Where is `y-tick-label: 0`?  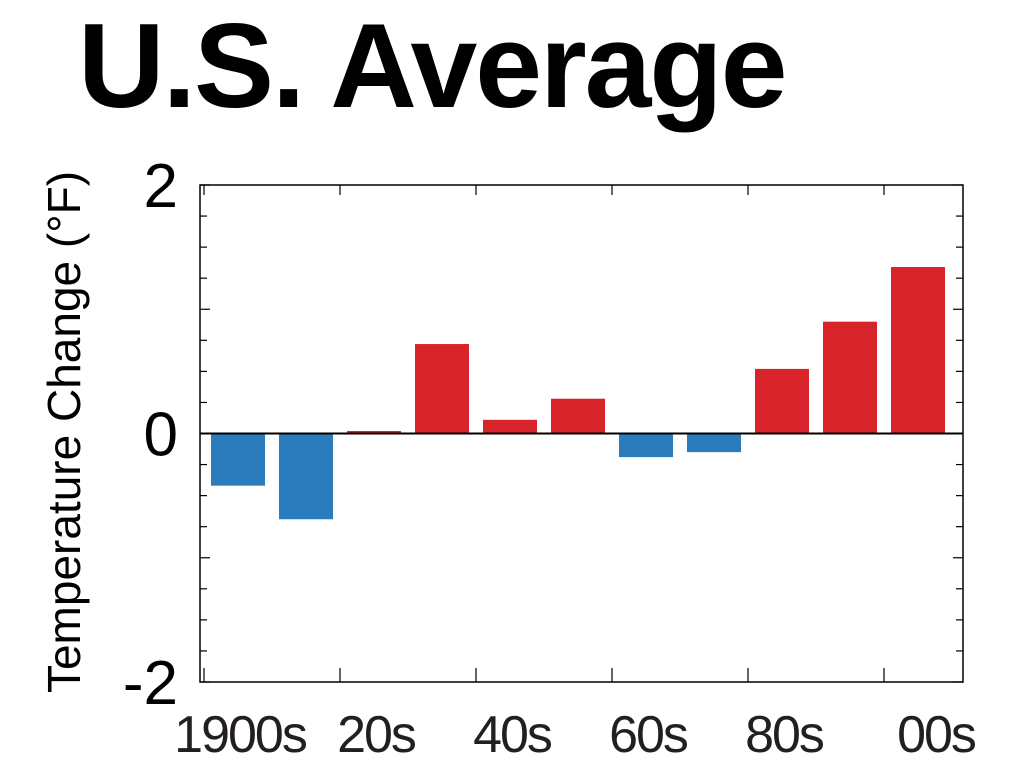
y-tick-label: 0 is located at coordinates (161, 435).